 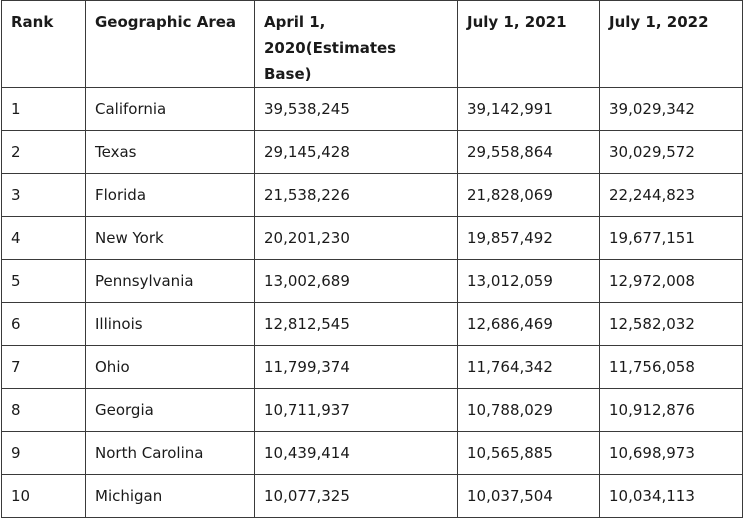 I want to click on cell-july-2021: 10,788,029, so click(x=528, y=410).